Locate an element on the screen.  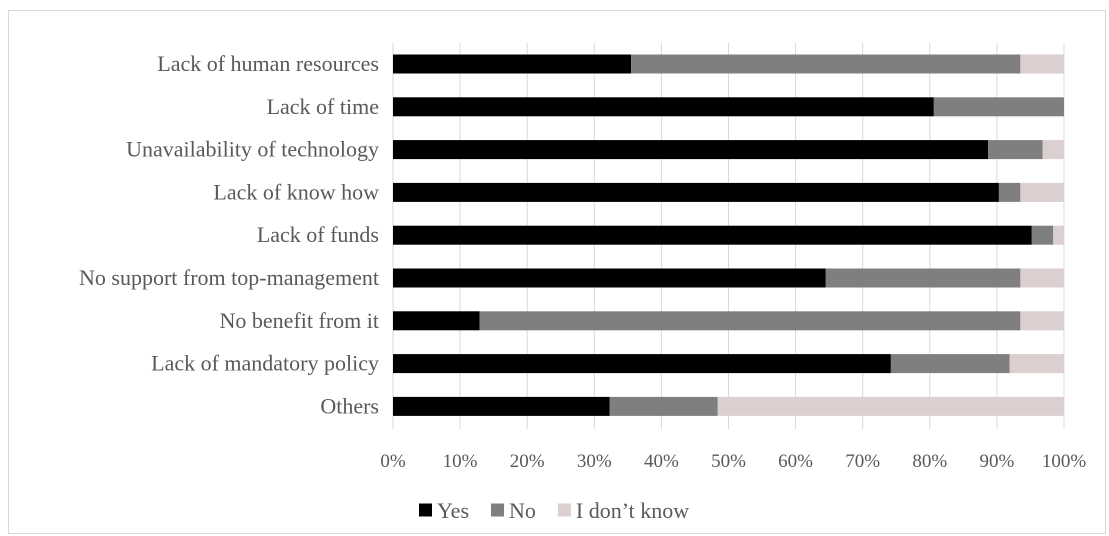
bar-i-don-t-know-lack-of-funds is located at coordinates (1058, 235).